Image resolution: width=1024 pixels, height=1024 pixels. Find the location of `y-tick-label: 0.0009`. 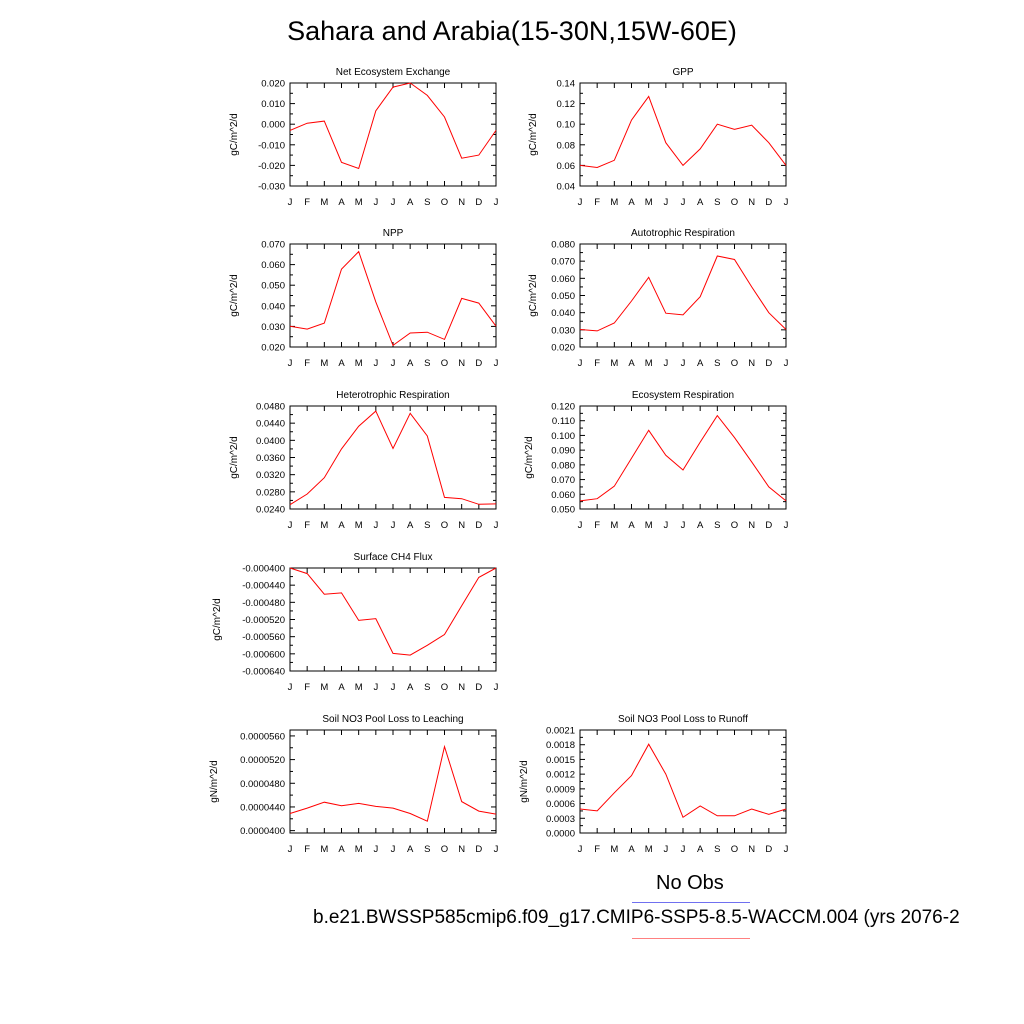

y-tick-label: 0.0009 is located at coordinates (560, 789).